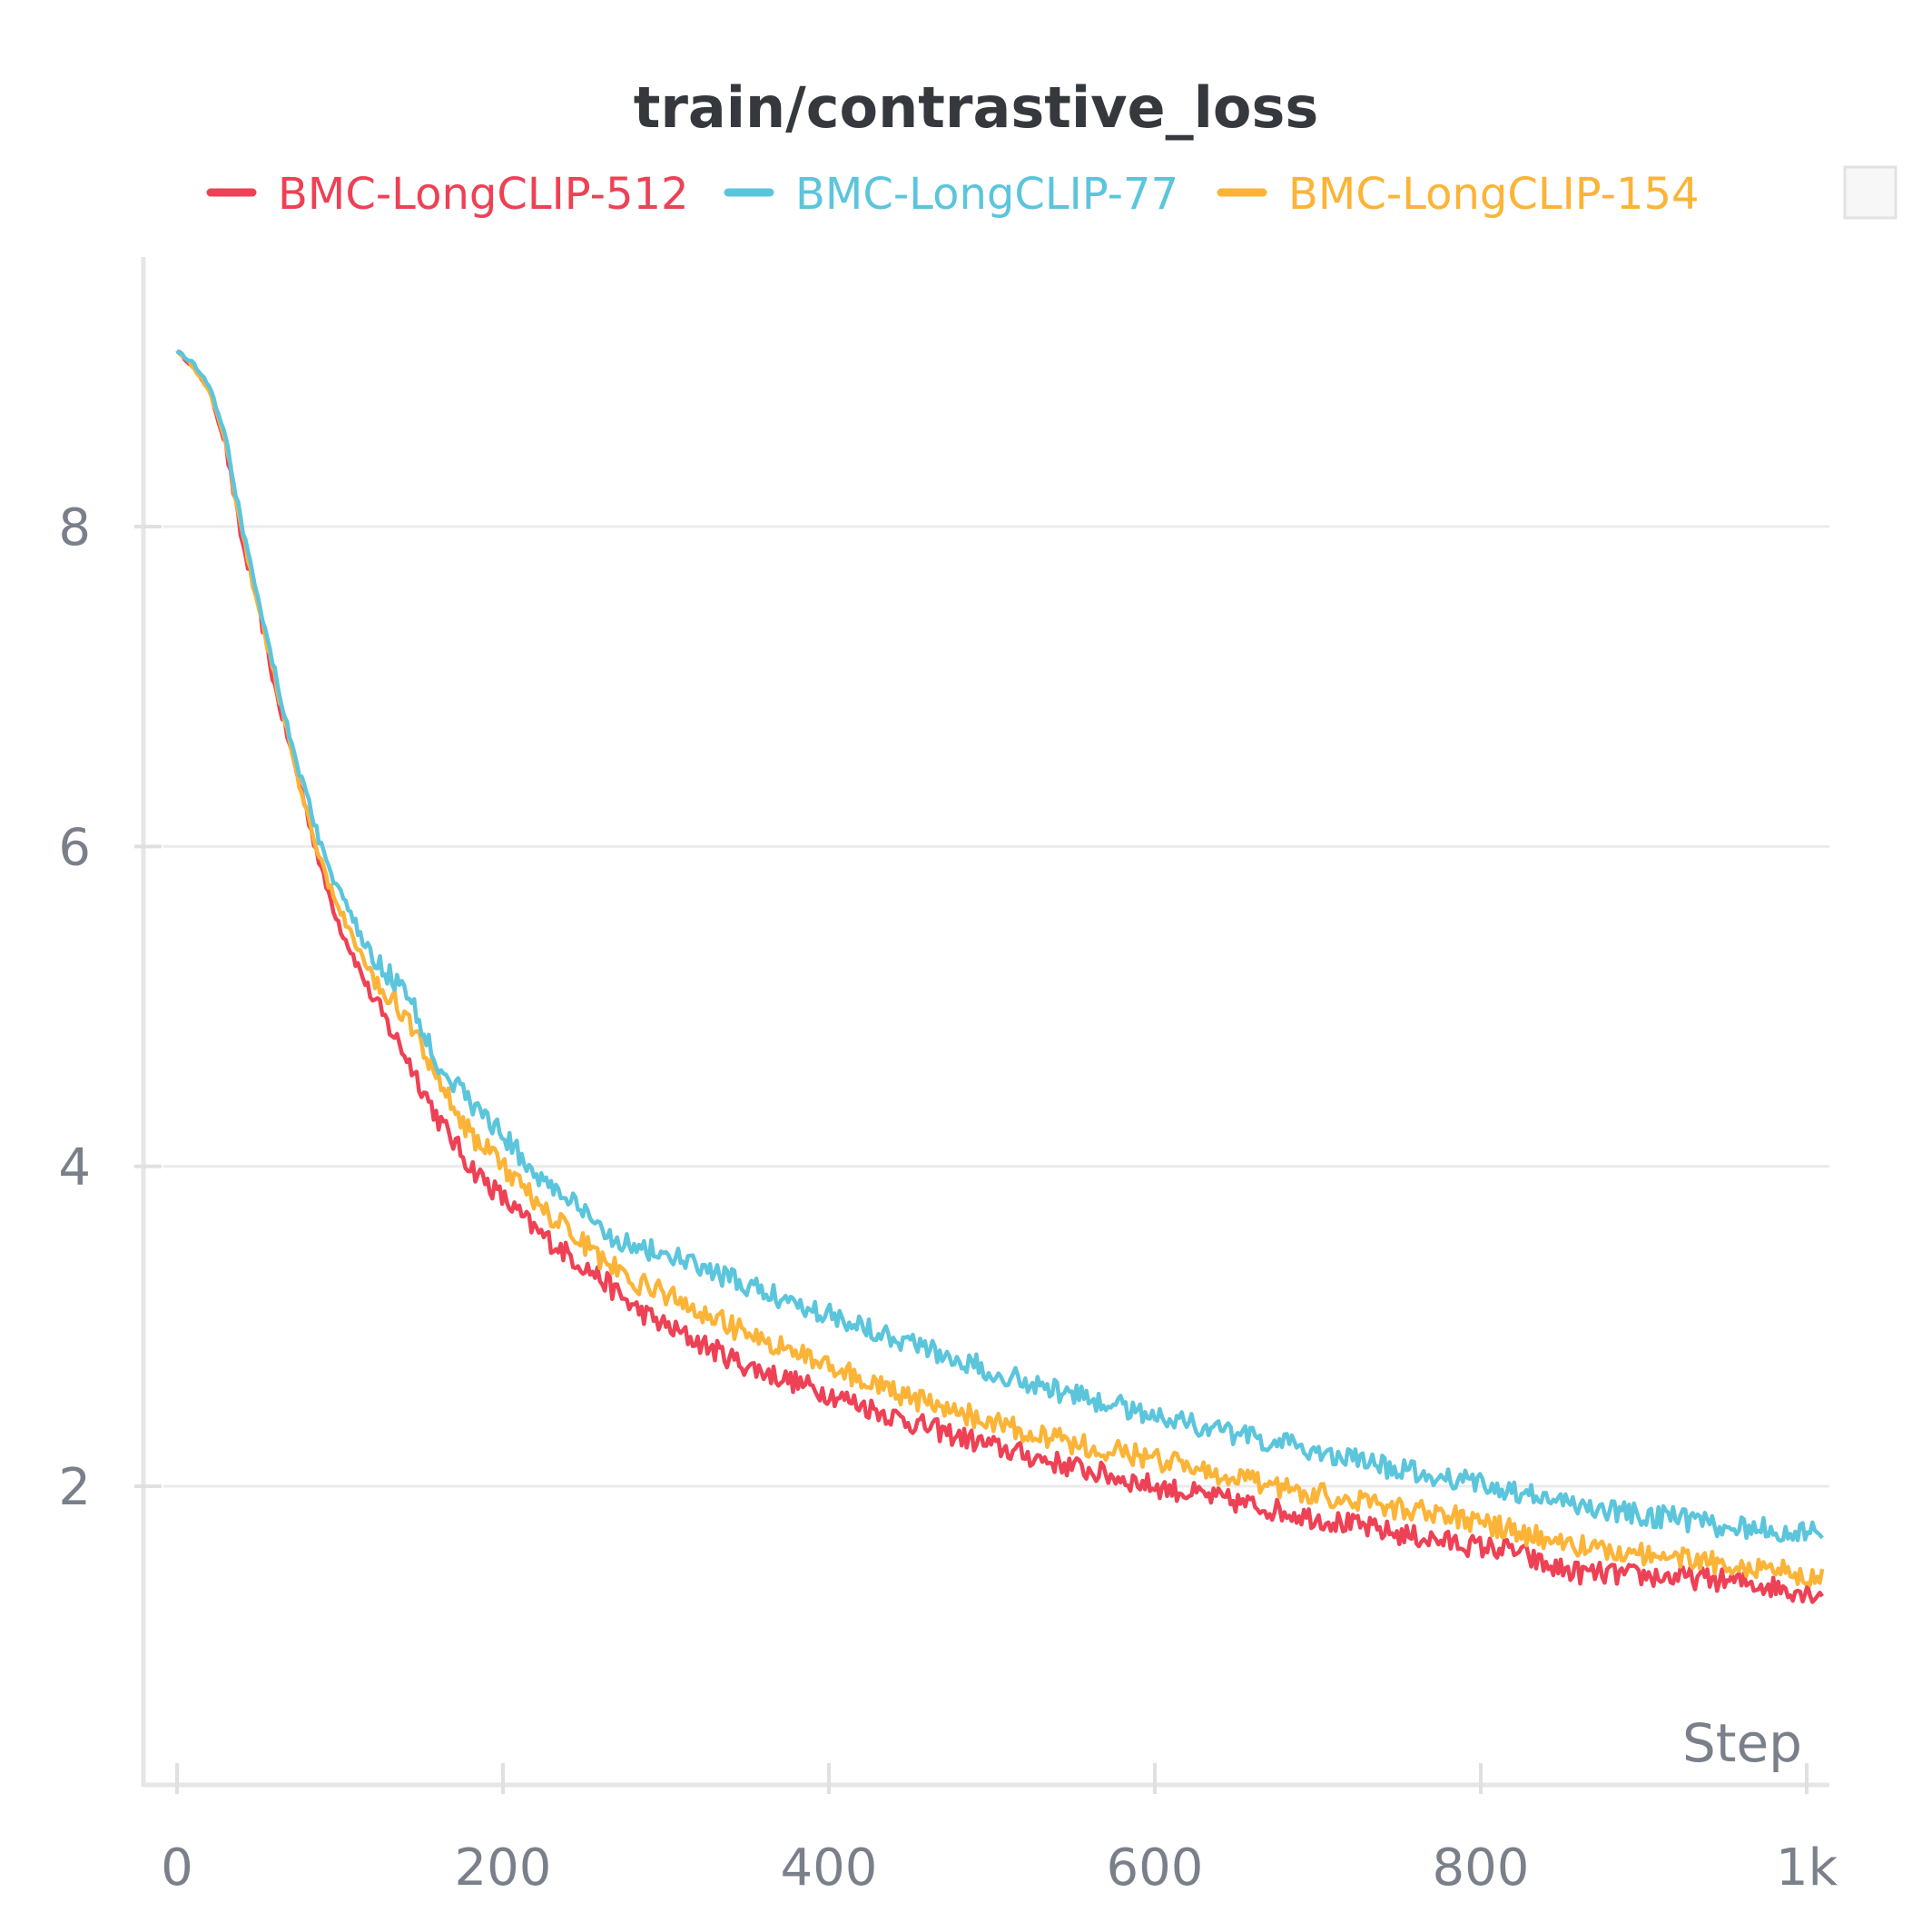 This screenshot has height=1932, width=1932. I want to click on chart-title: train/contrastive_loss, so click(976, 108).